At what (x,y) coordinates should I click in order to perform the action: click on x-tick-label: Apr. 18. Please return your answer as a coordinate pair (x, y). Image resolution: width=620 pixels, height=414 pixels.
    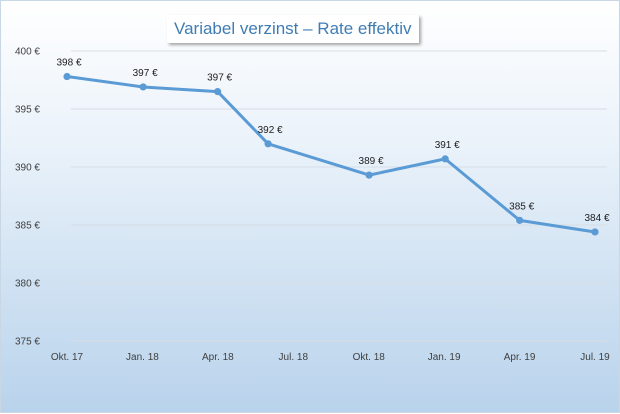
    Looking at the image, I should click on (218, 357).